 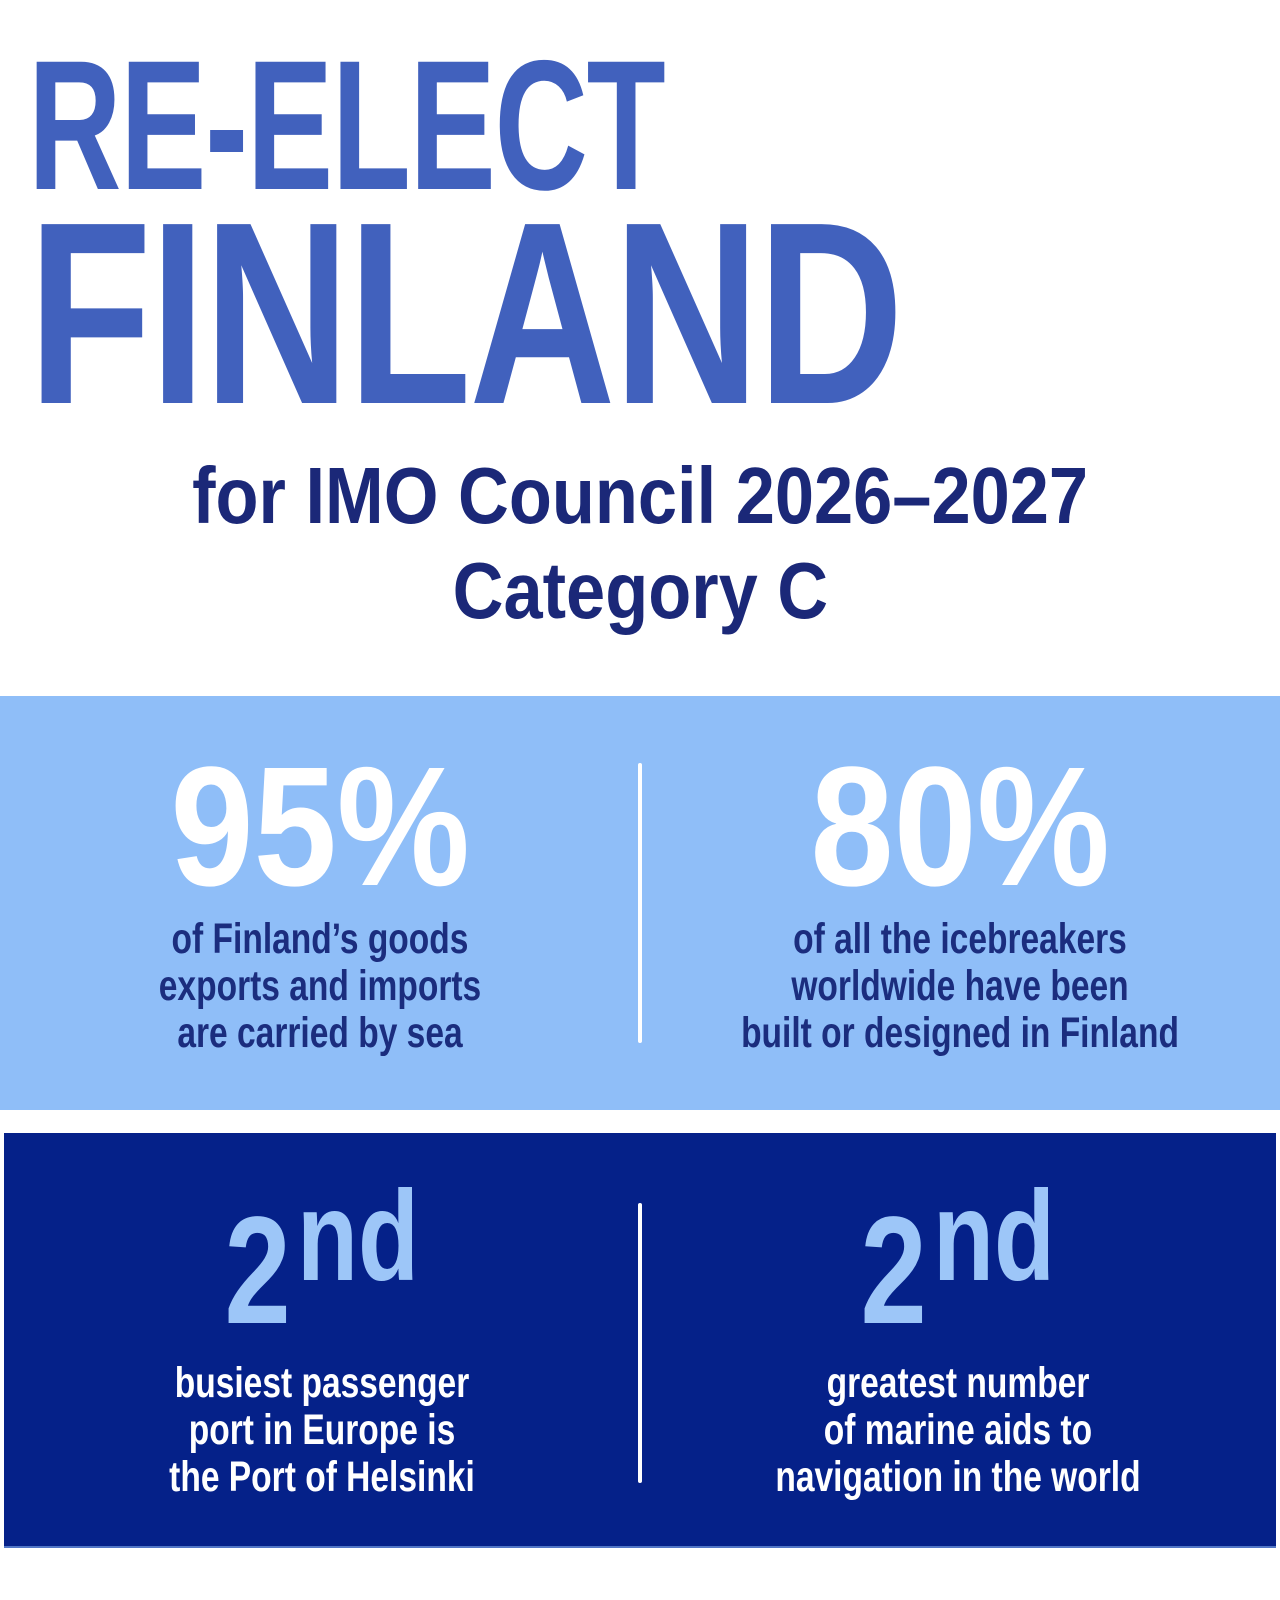 I want to click on stat-description-line: port in Europe is, so click(x=322, y=1430).